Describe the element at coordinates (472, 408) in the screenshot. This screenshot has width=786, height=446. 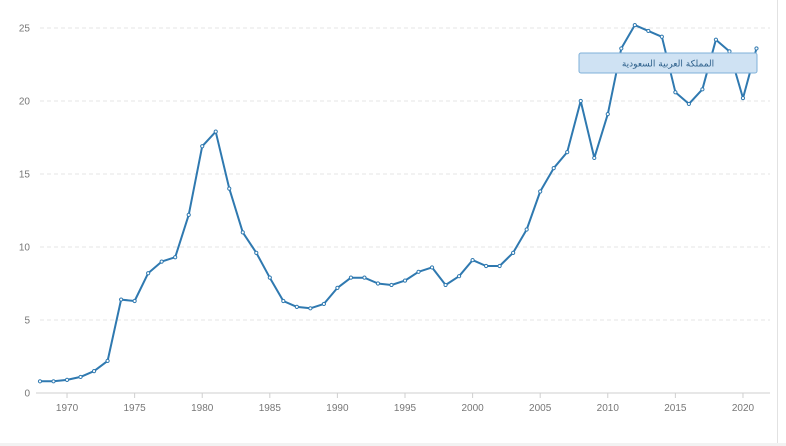
I see `x-tick-label: 2000` at that location.